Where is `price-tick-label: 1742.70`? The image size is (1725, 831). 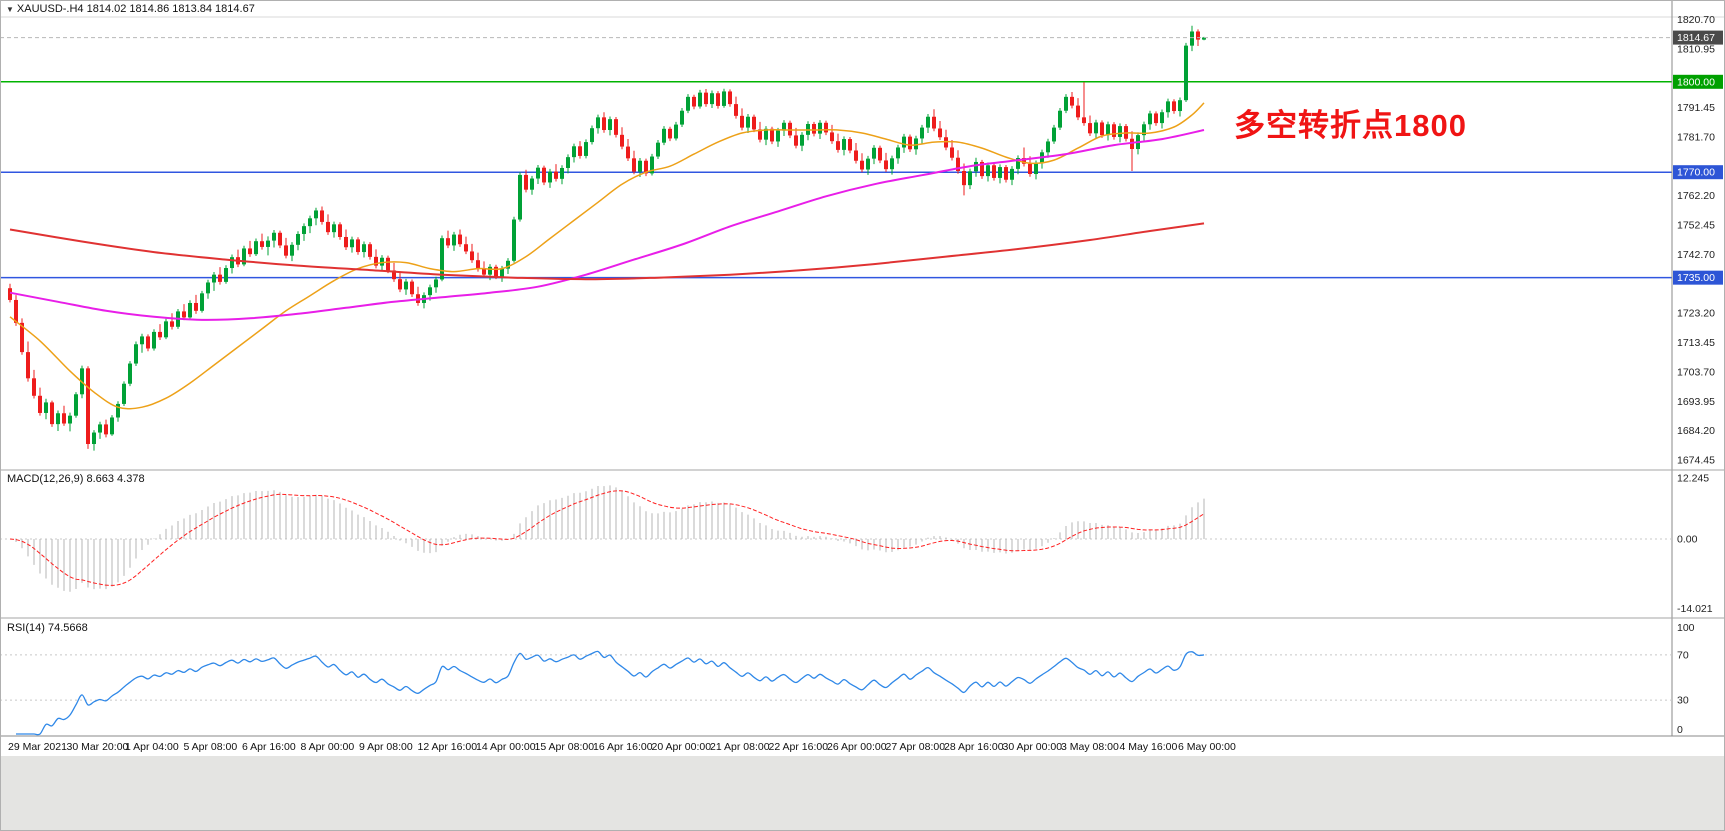 price-tick-label: 1742.70 is located at coordinates (1696, 255).